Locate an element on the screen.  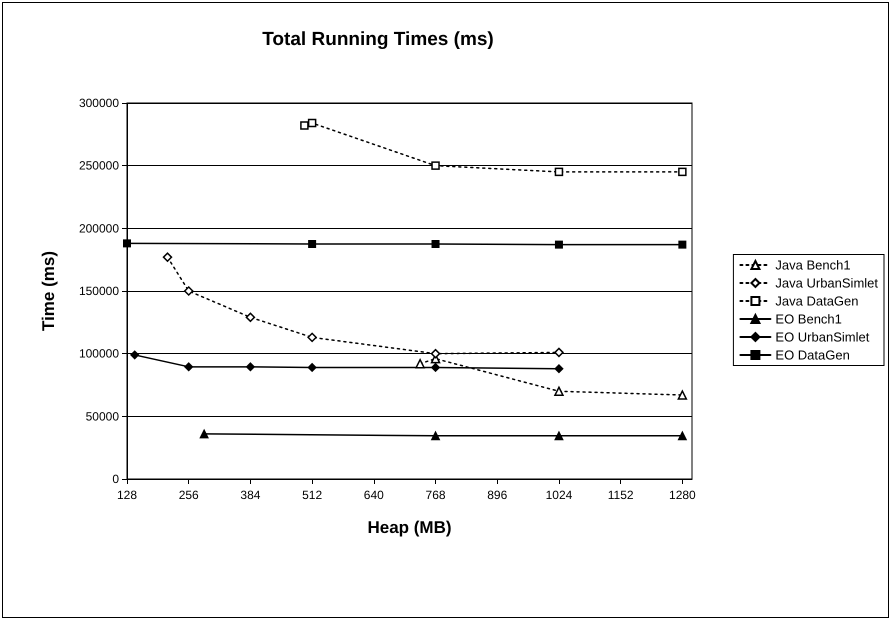
y-tick-label: 100000 is located at coordinates (99, 353).